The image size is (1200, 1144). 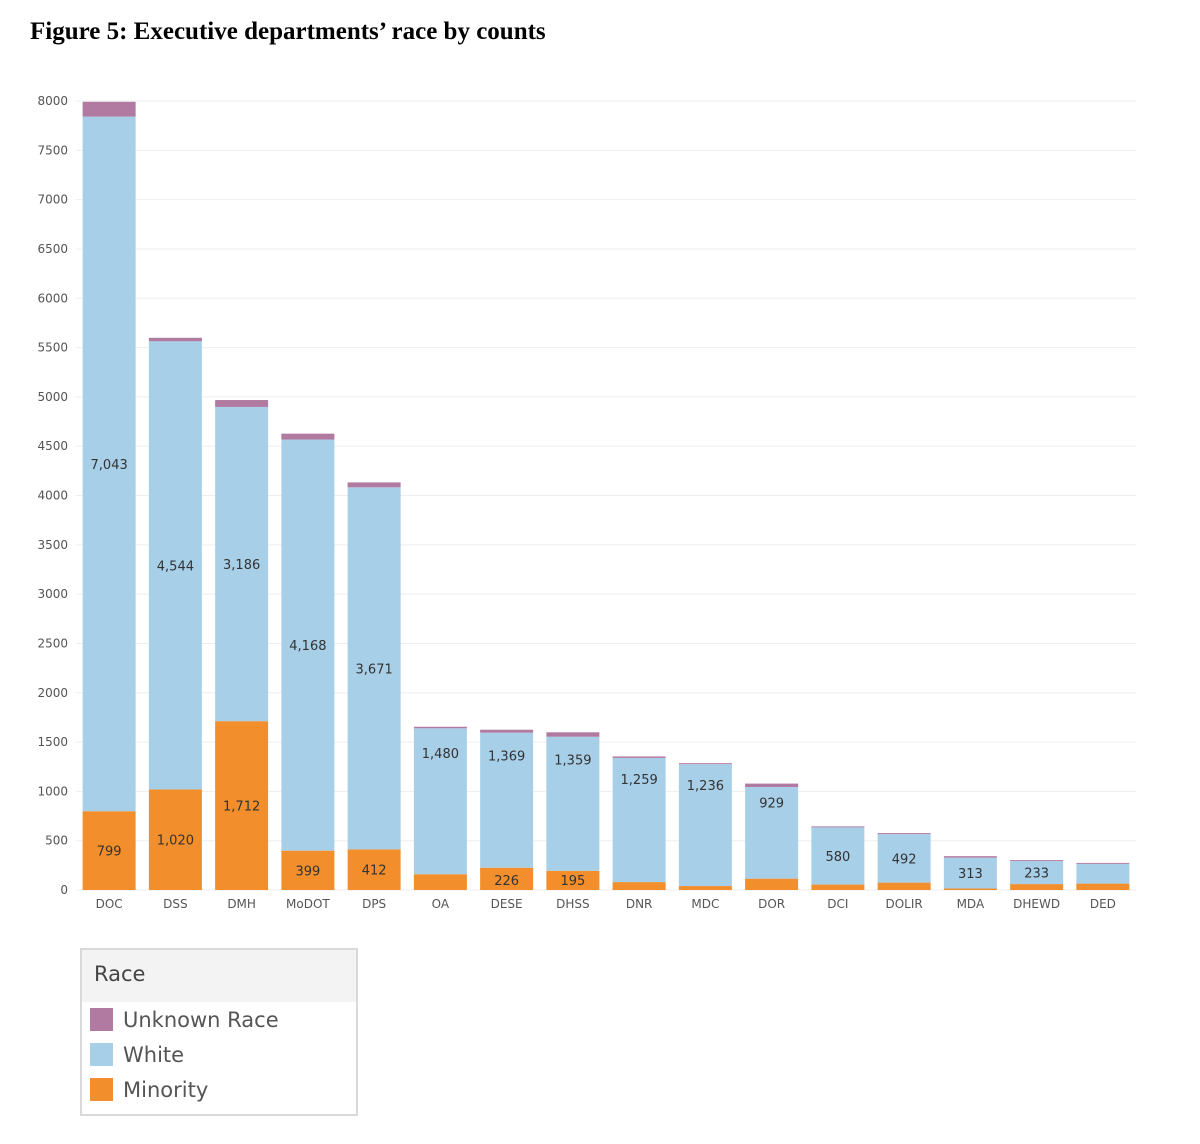 What do you see at coordinates (705, 786) in the screenshot?
I see `data-label: 1,236` at bounding box center [705, 786].